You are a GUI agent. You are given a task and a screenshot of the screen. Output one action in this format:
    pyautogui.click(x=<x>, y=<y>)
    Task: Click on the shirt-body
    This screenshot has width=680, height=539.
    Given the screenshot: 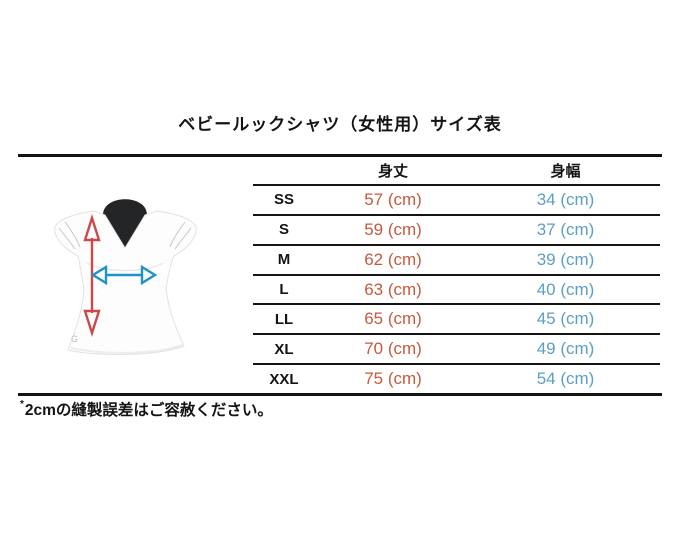 What is the action you would take?
    pyautogui.click(x=125, y=282)
    